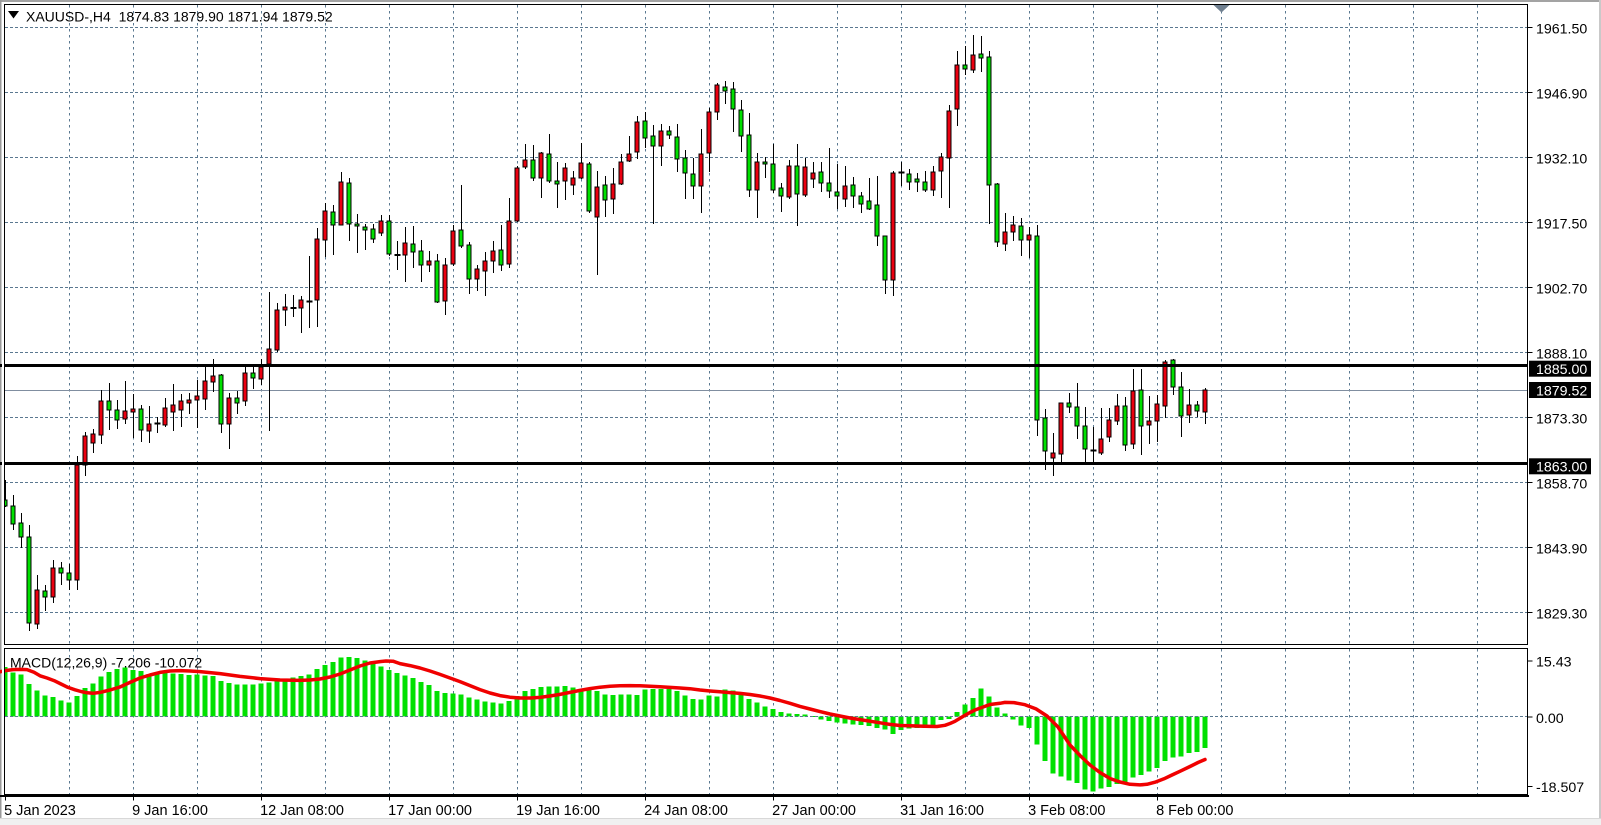 The image size is (1601, 825). What do you see at coordinates (1560, 788) in the screenshot?
I see `svg-text: -18.507` at bounding box center [1560, 788].